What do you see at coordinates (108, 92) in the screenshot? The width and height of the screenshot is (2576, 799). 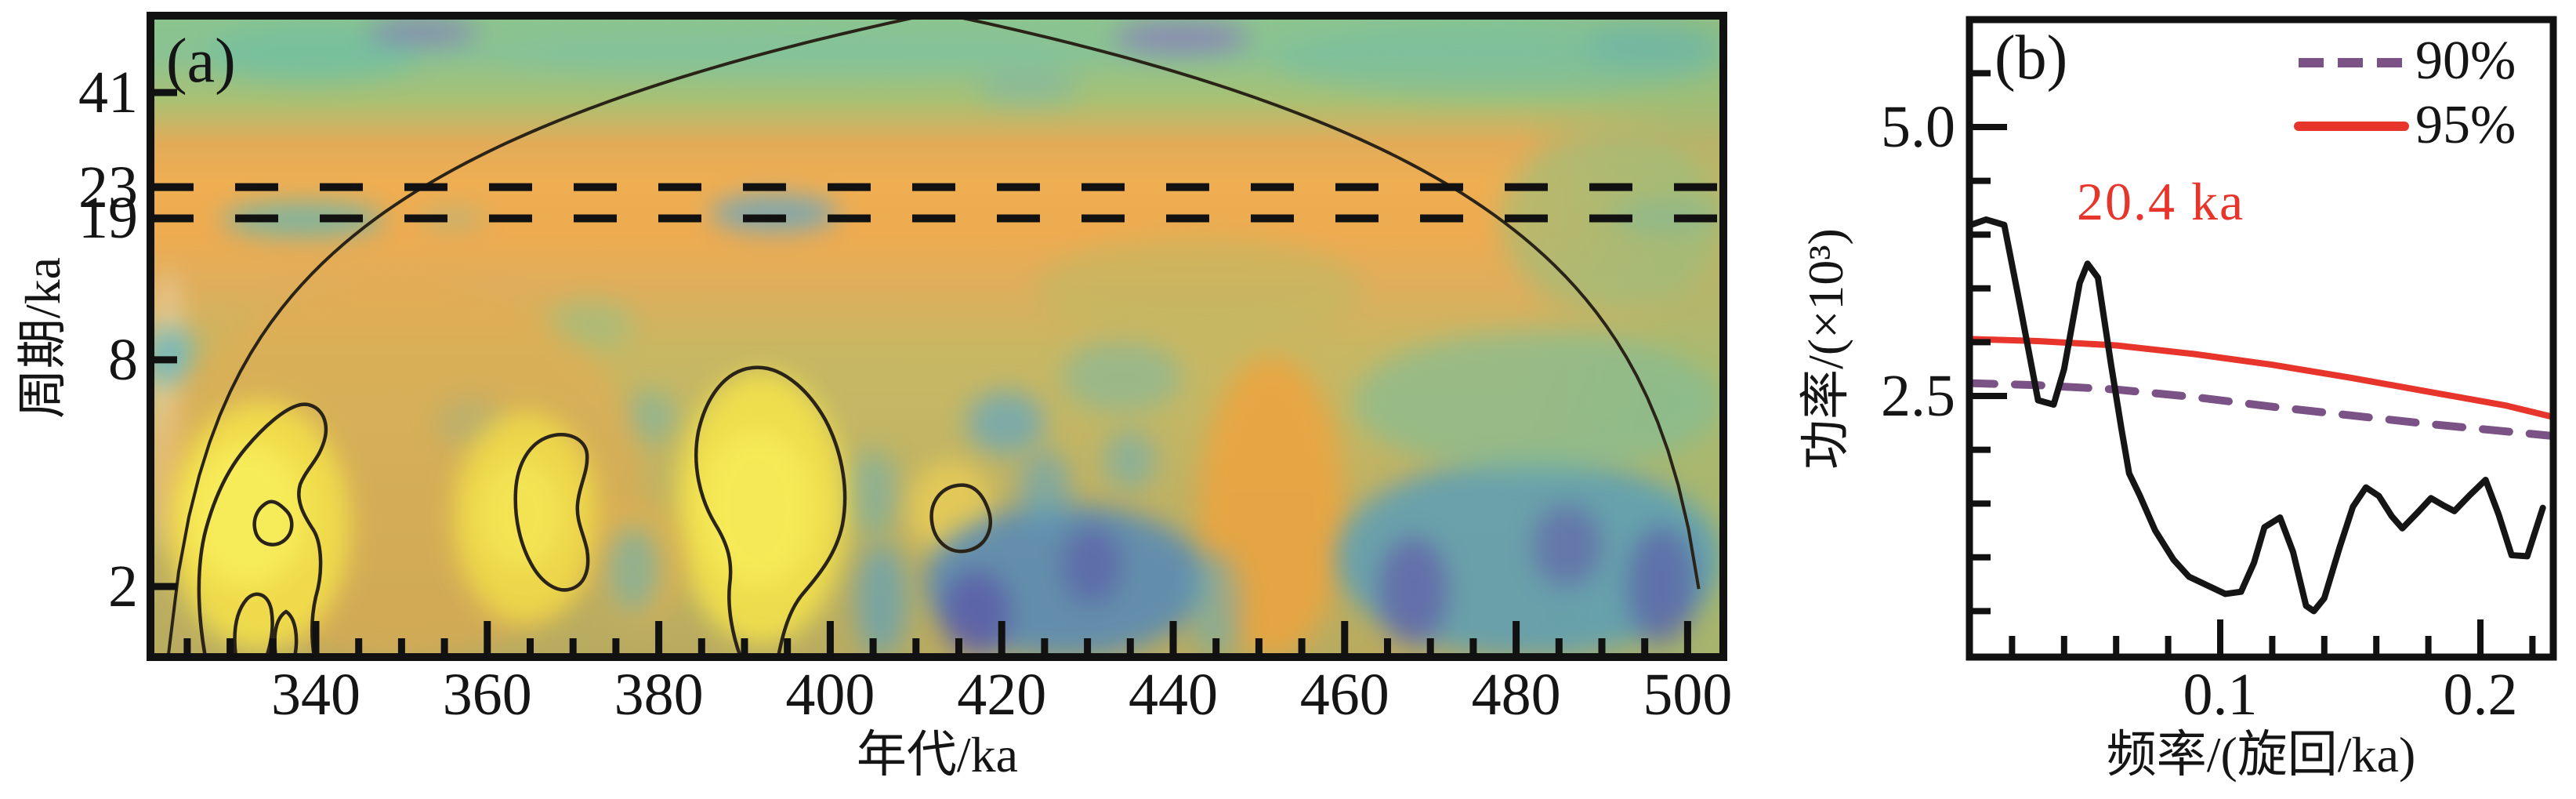 I see `ytick-a-41: 41` at bounding box center [108, 92].